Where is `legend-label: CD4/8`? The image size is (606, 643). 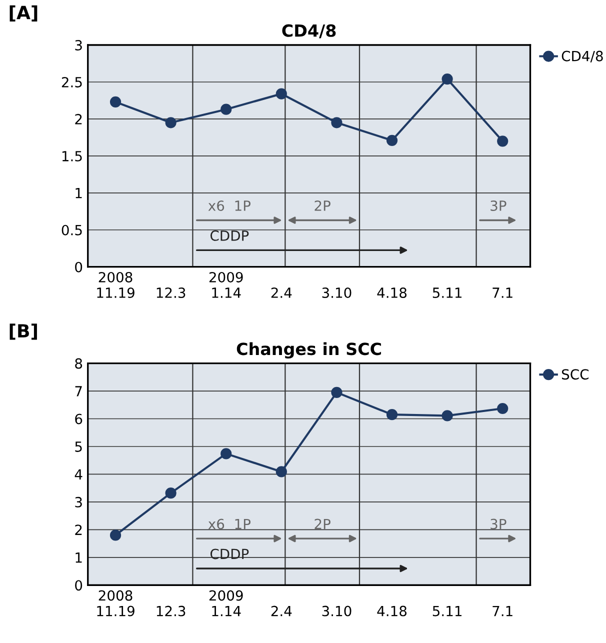
legend-label: CD4/8 is located at coordinates (582, 56).